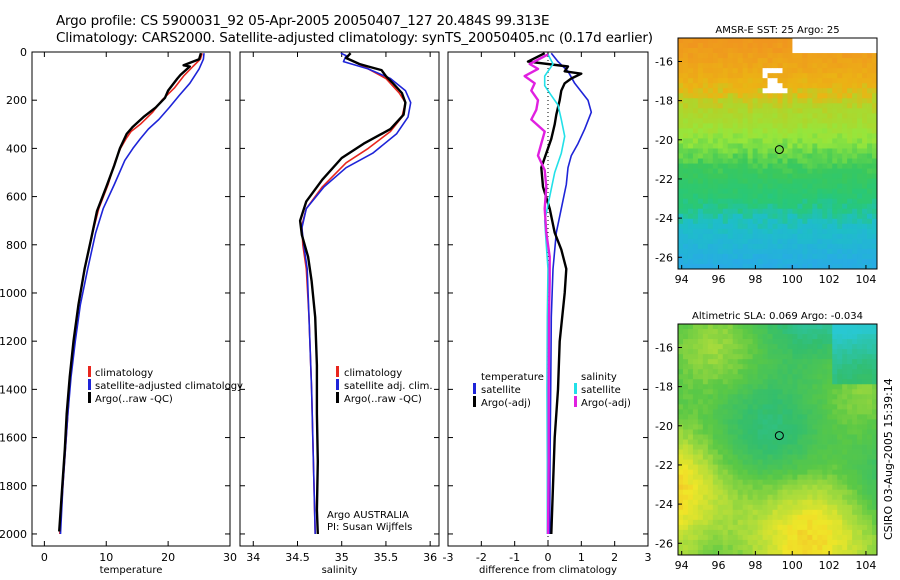 The image size is (900, 580). What do you see at coordinates (474, 388) in the screenshot?
I see `legend-swatch` at bounding box center [474, 388].